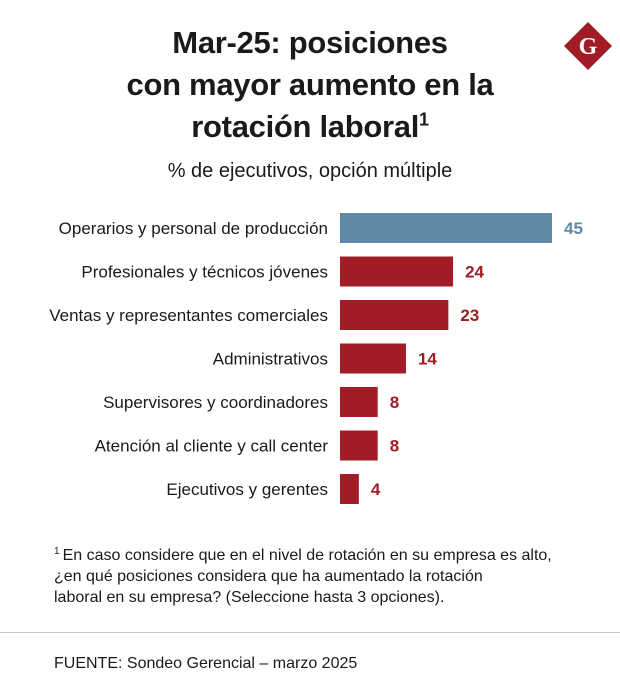 This screenshot has height=699, width=620. What do you see at coordinates (270, 359) in the screenshot?
I see `category-label: Administrativos` at bounding box center [270, 359].